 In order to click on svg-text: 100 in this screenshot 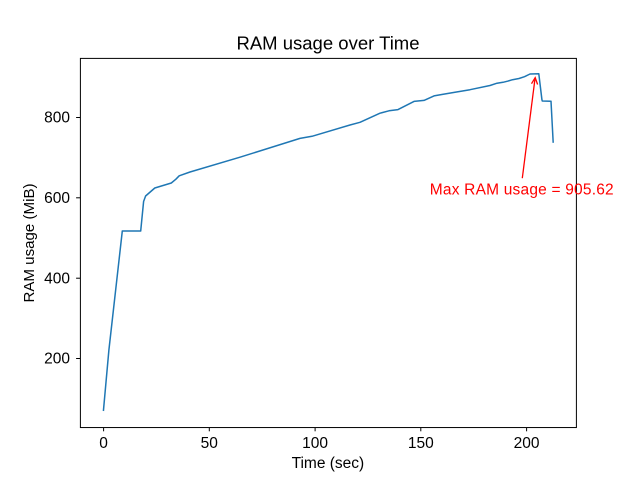, I will do `click(315, 443)`.